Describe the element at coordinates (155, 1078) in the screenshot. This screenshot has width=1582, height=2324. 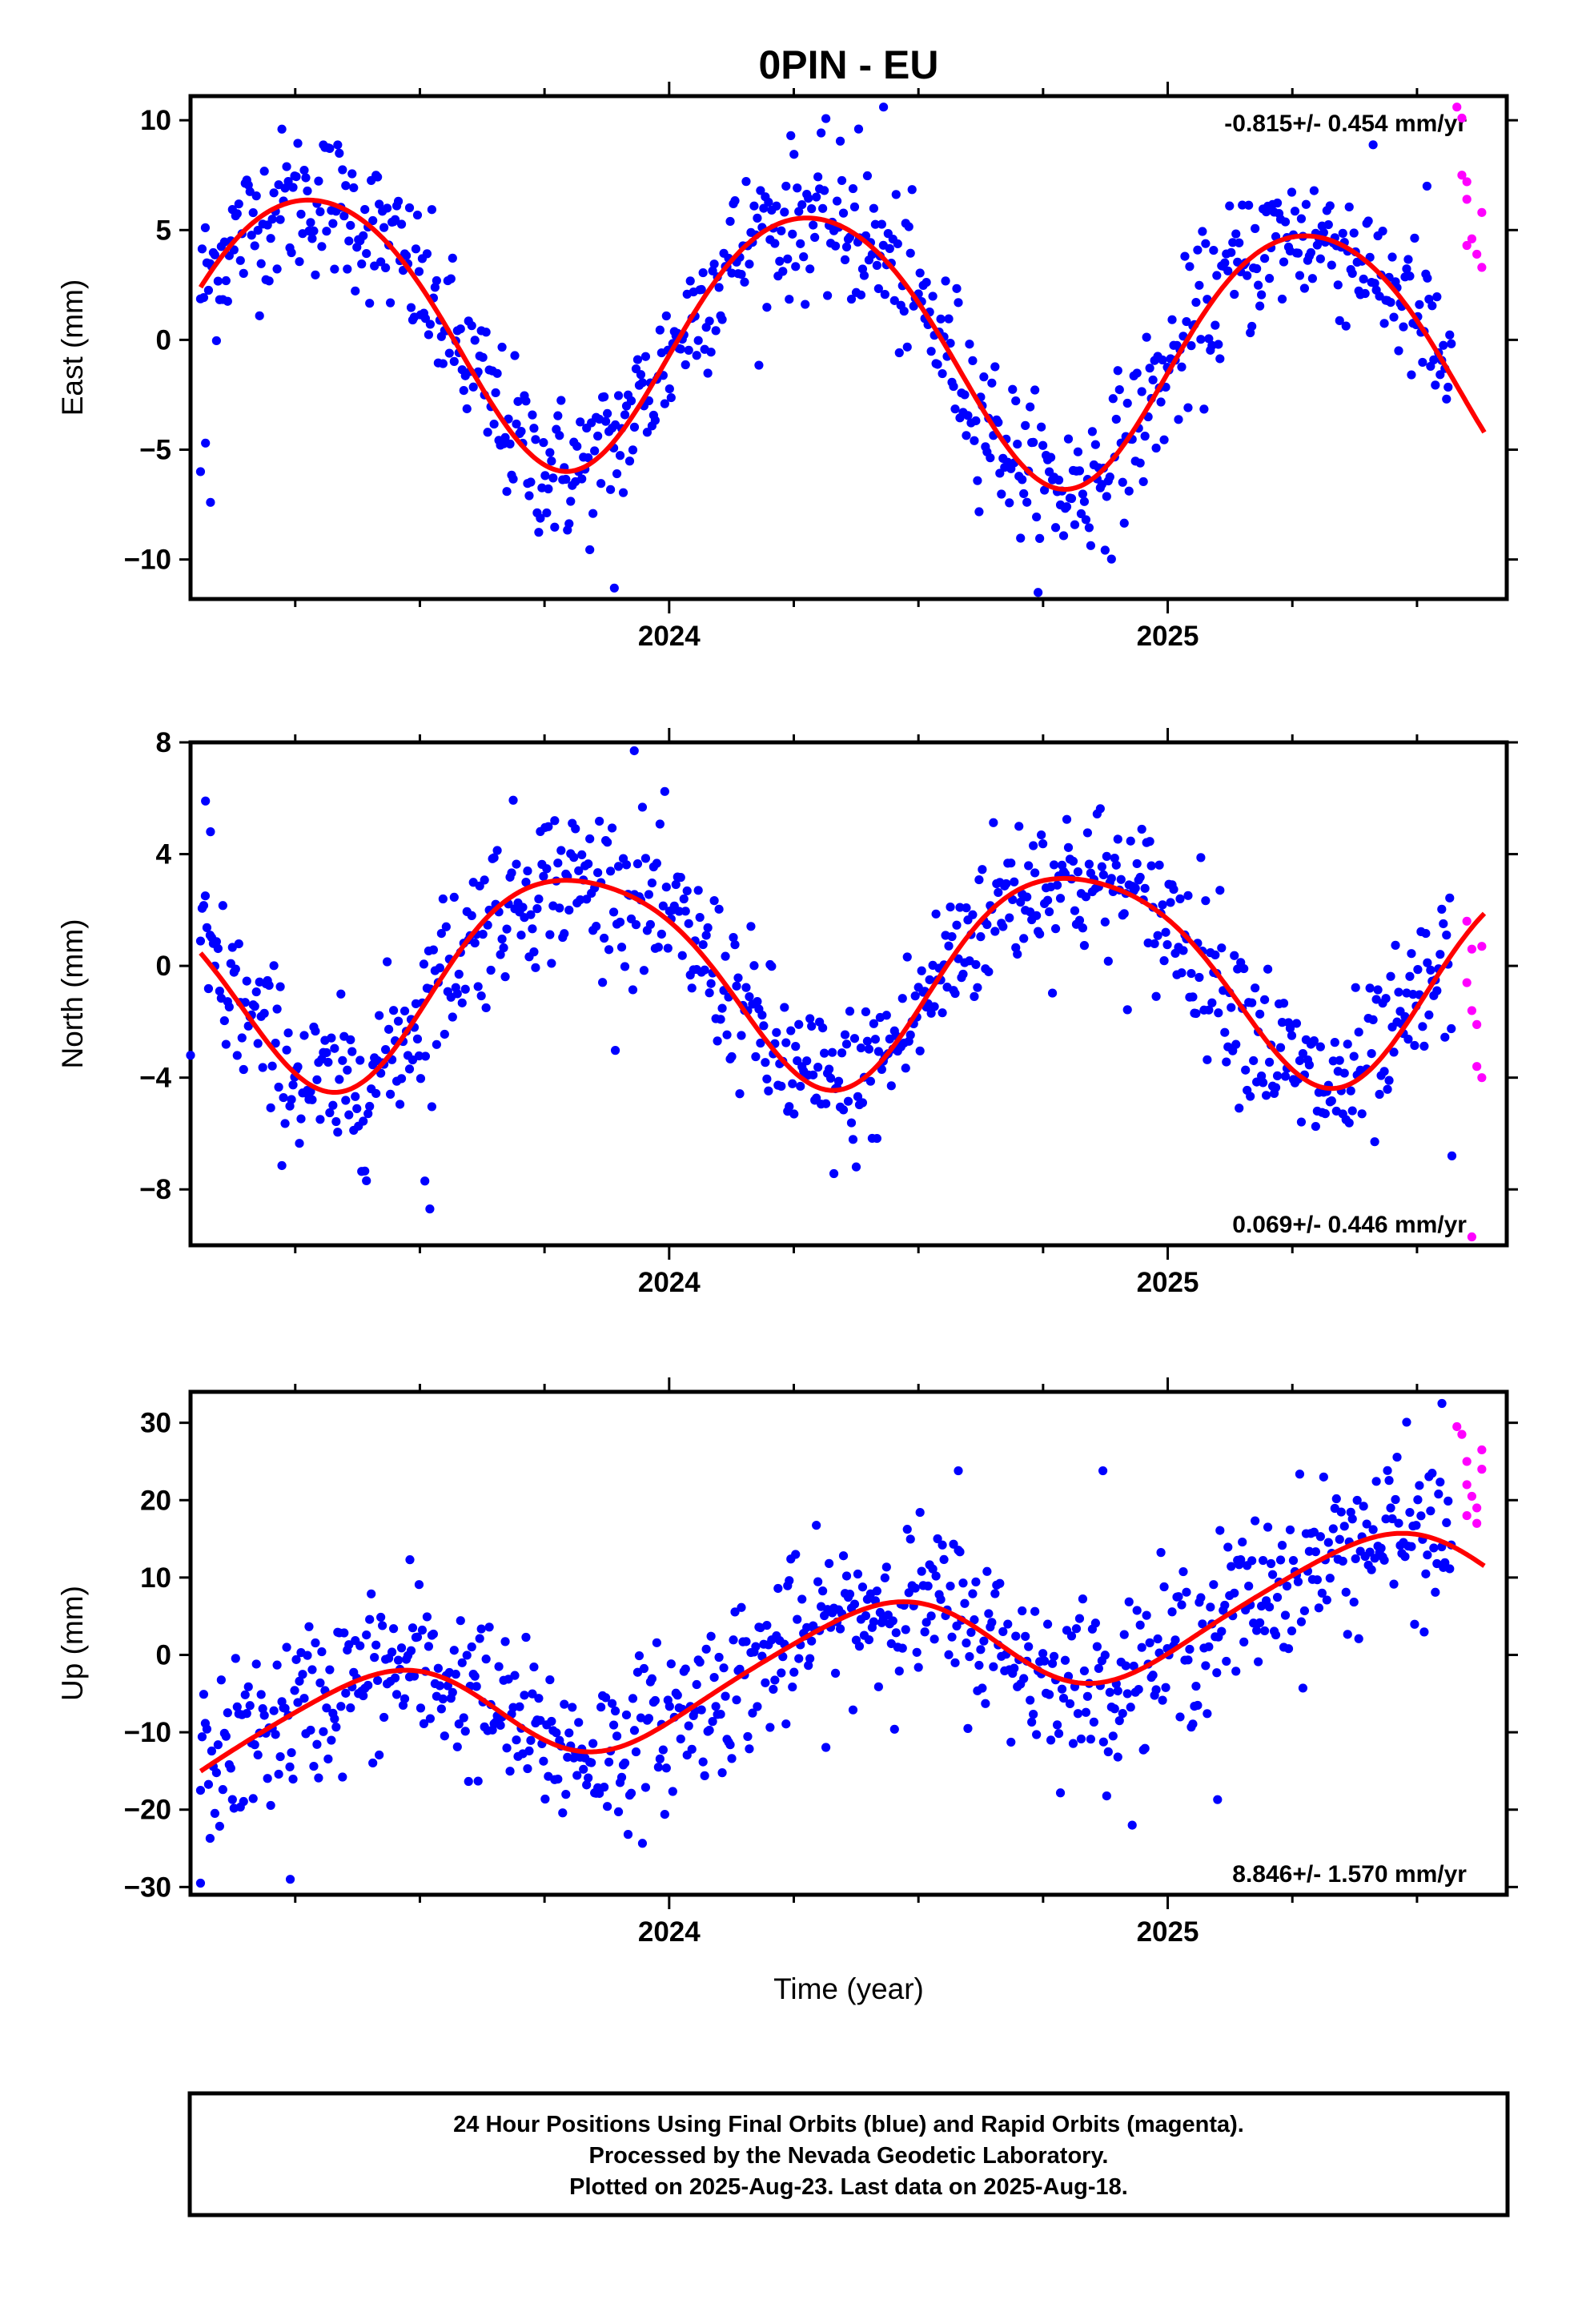
I see `y-tick-label: −4` at that location.